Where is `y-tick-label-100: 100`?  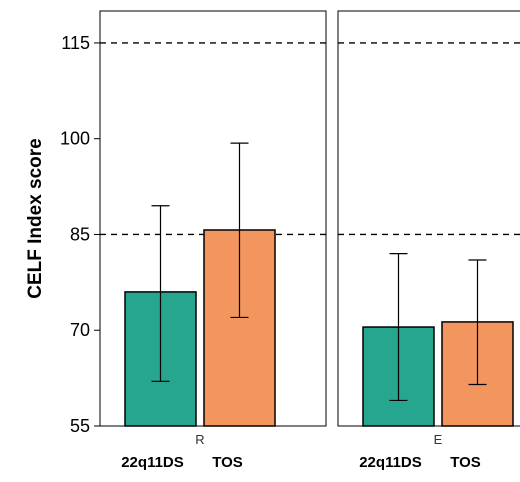 y-tick-label-100: 100 is located at coordinates (75, 139).